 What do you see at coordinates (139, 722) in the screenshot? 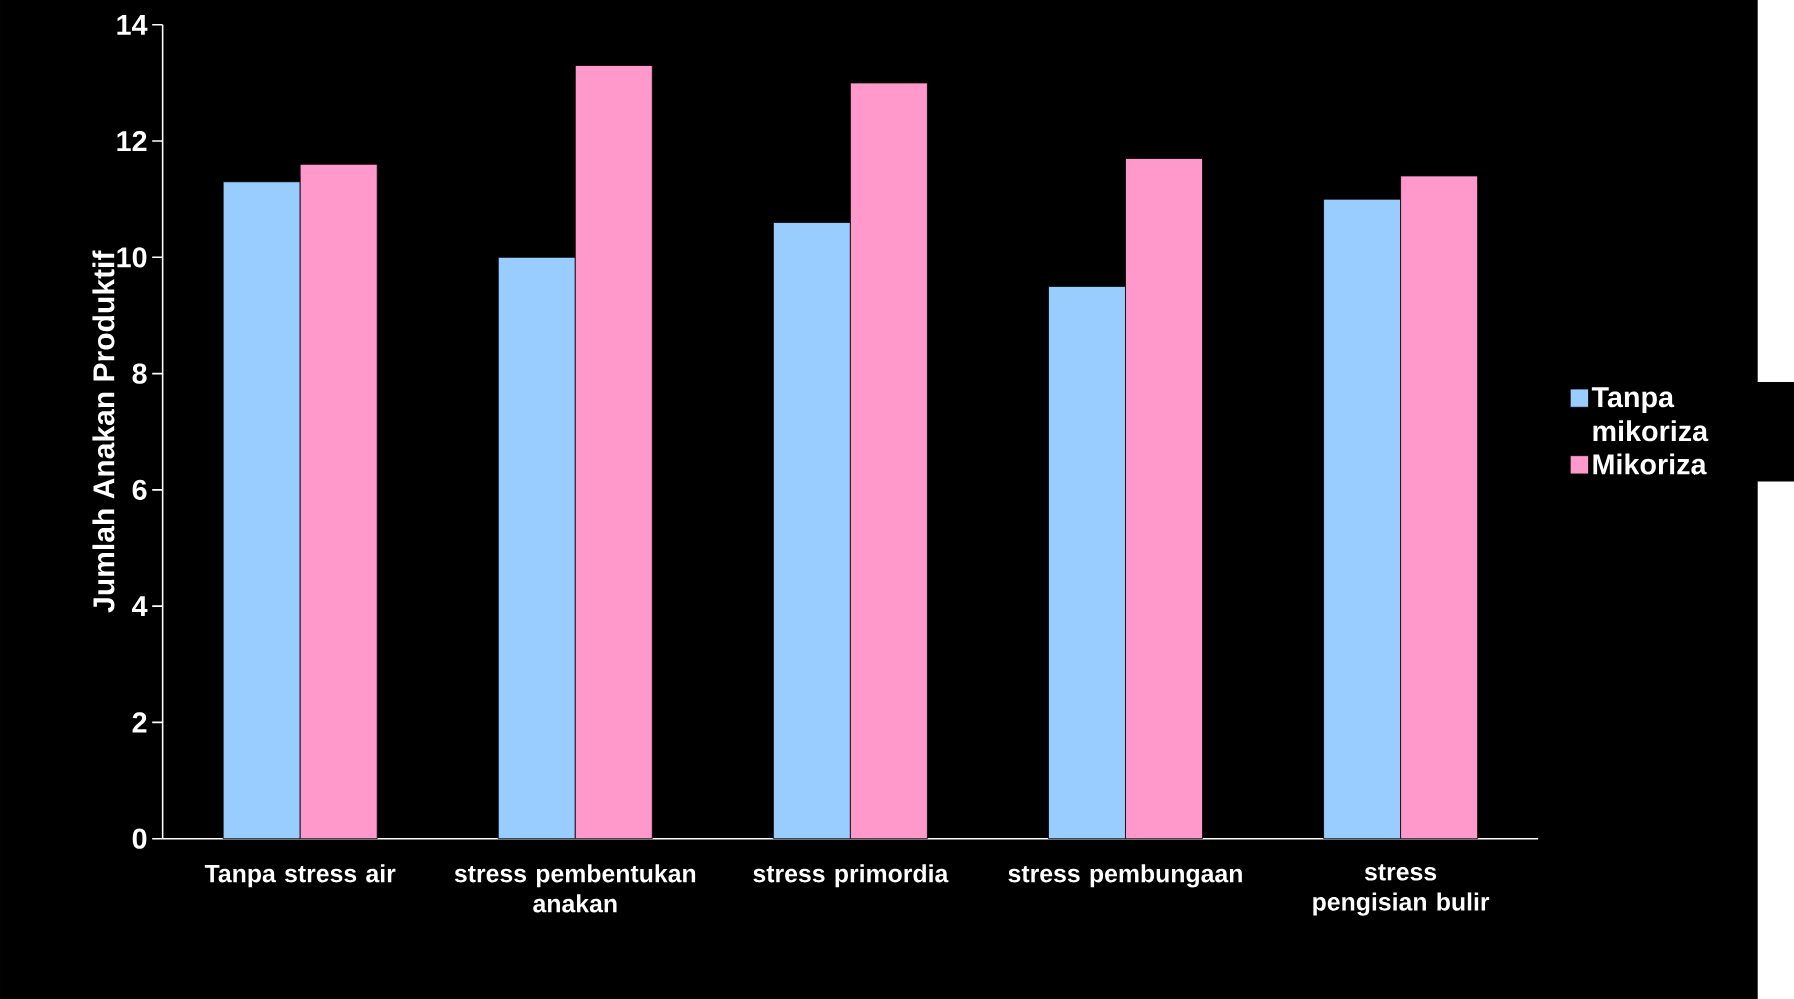
I see `y-tick-label: 2` at bounding box center [139, 722].